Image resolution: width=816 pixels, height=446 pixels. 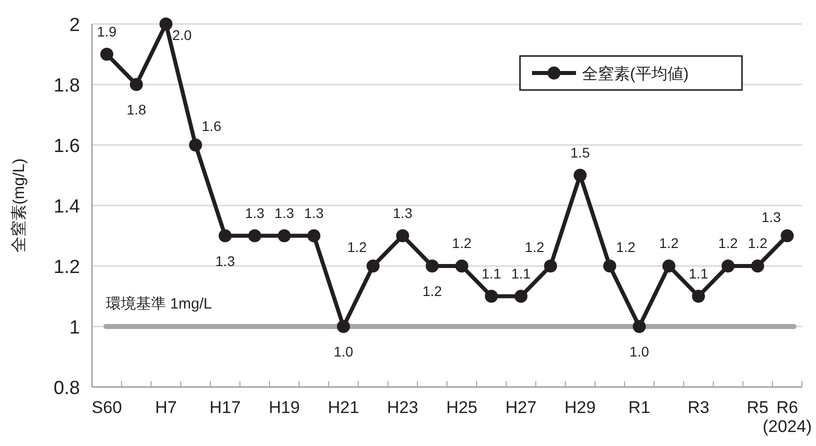 I want to click on y-tick-label: 1, so click(x=74, y=328).